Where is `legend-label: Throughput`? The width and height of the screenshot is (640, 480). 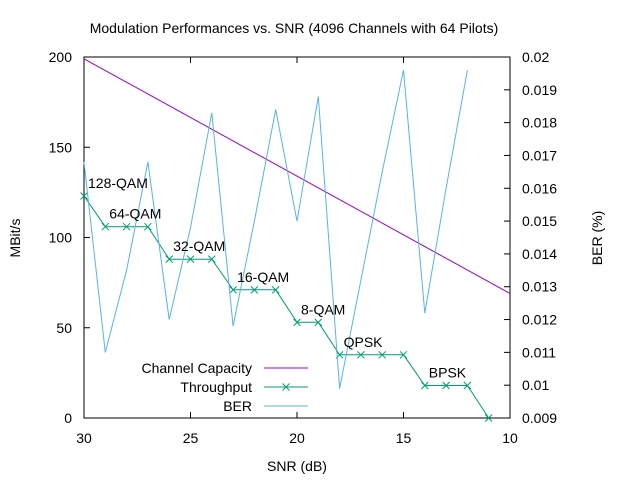 legend-label: Throughput is located at coordinates (216, 387).